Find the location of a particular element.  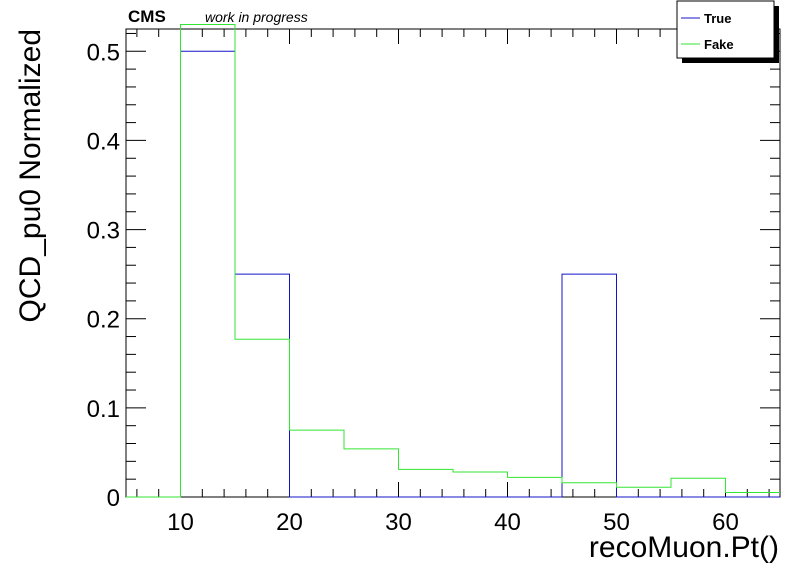

y-tick-label: 0 is located at coordinates (113, 498).